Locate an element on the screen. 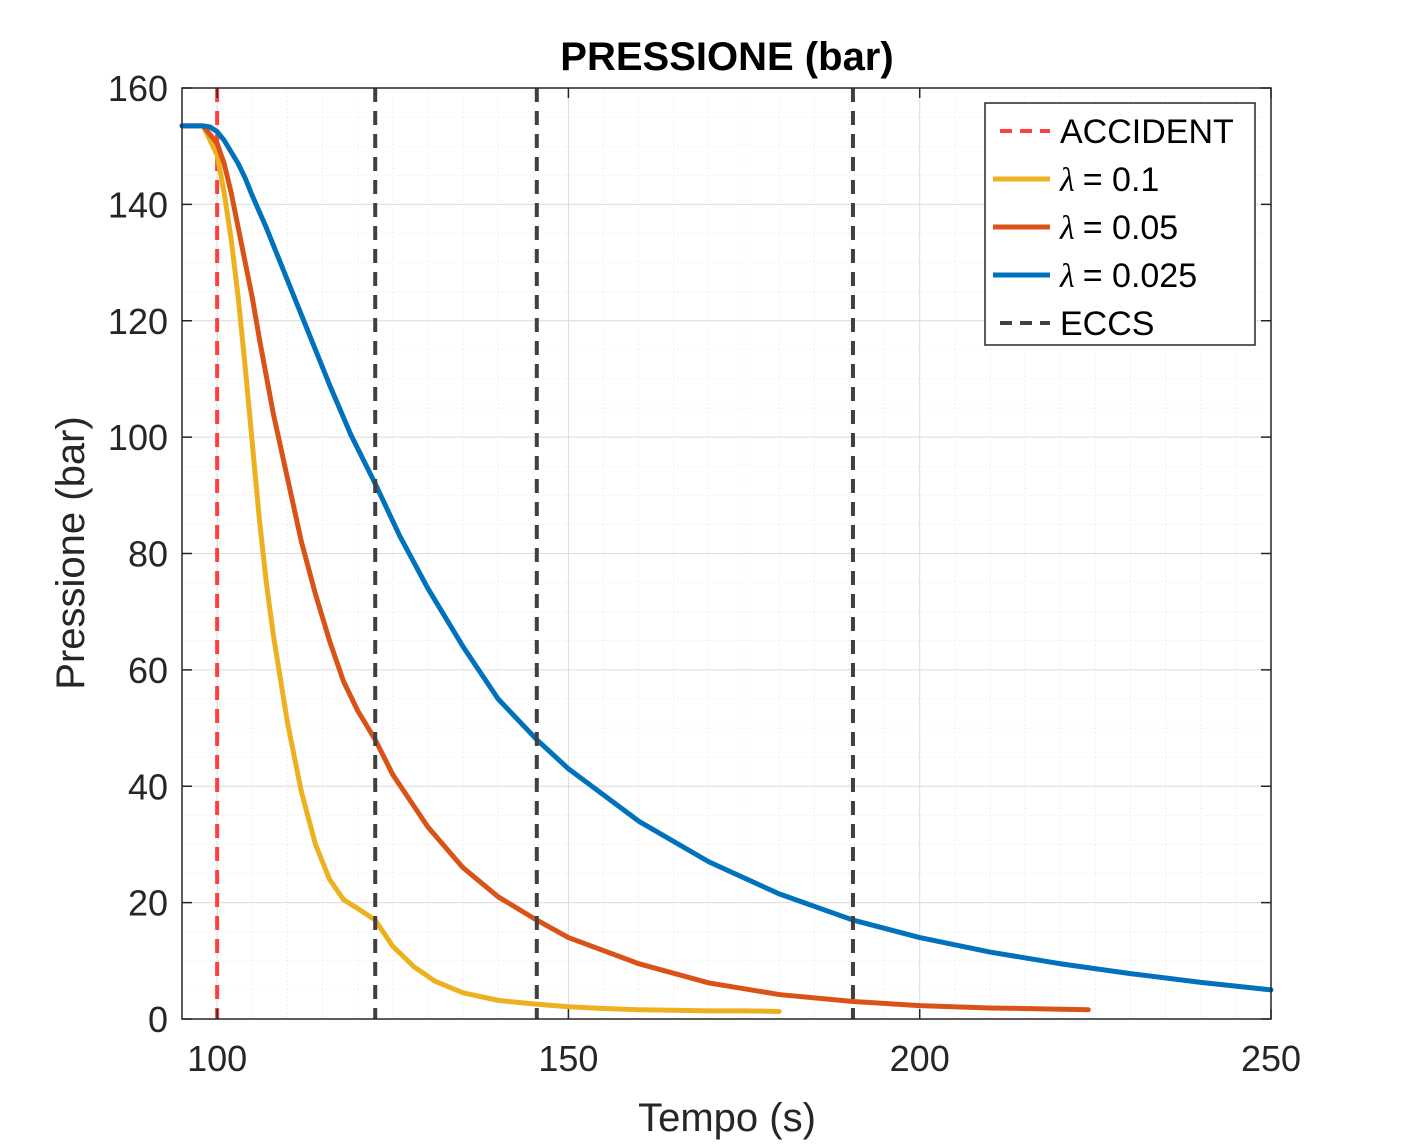 Image resolution: width=1406 pixels, height=1144 pixels. legend-series-2-label: λ = 0.05 is located at coordinates (1118, 228).